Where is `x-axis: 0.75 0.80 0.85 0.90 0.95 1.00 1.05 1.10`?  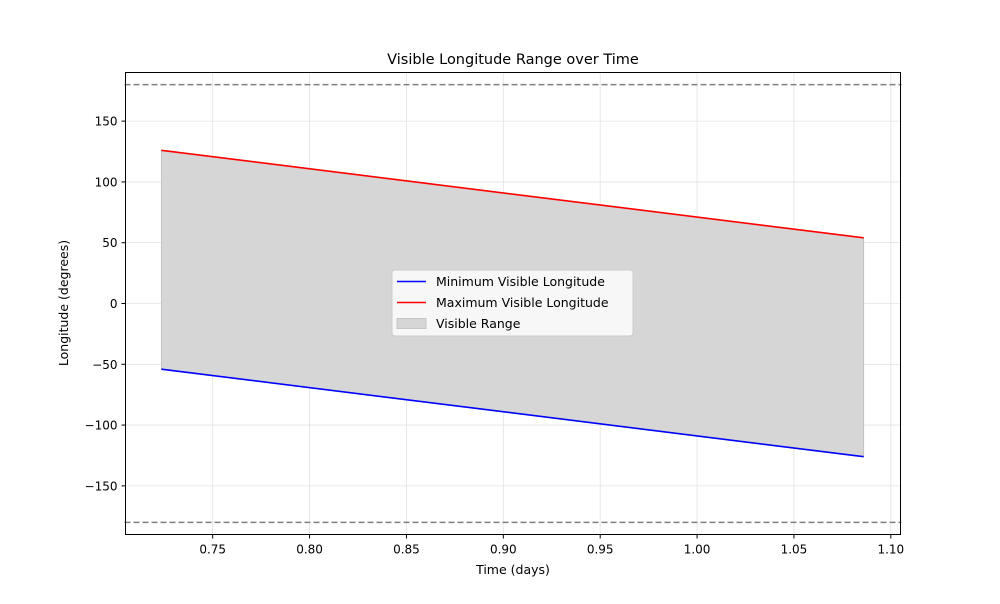 x-axis: 0.75 0.80 0.85 0.90 0.95 1.00 1.05 1.10 is located at coordinates (551, 545).